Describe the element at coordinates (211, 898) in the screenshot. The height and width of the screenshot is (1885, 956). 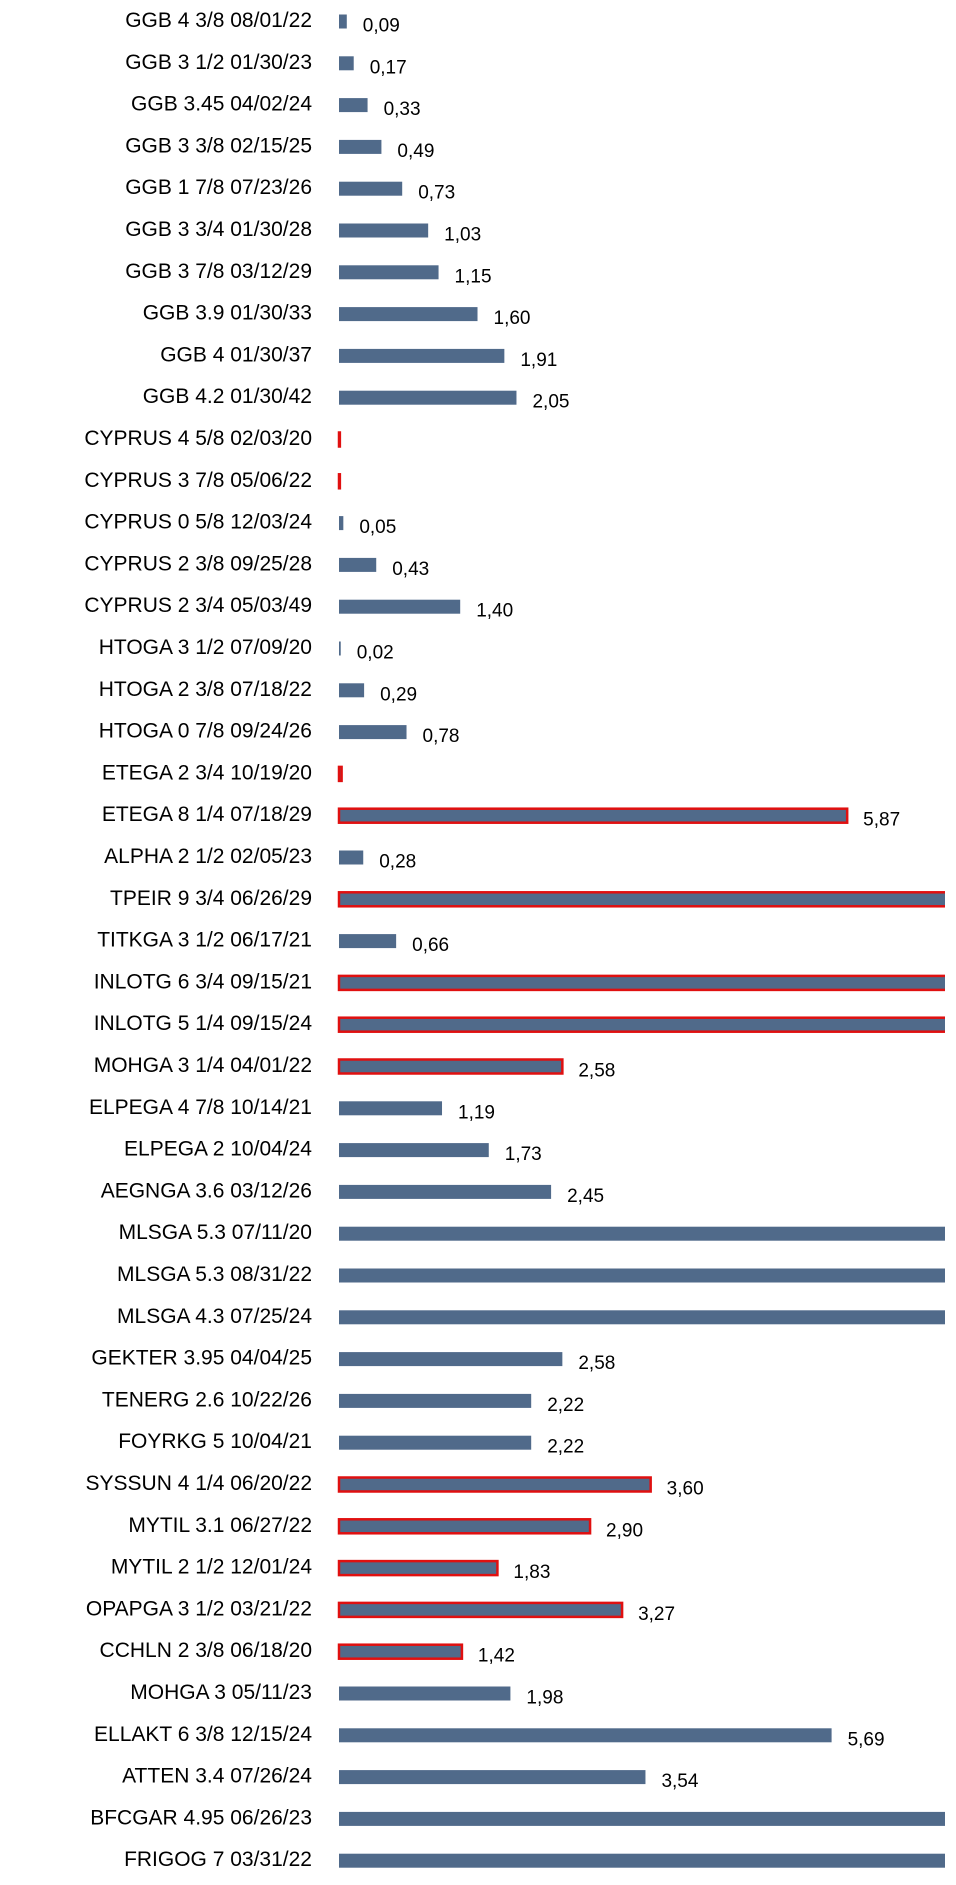
I see `y-tick-label: TPEIR 9 3/4 06/26/29` at that location.